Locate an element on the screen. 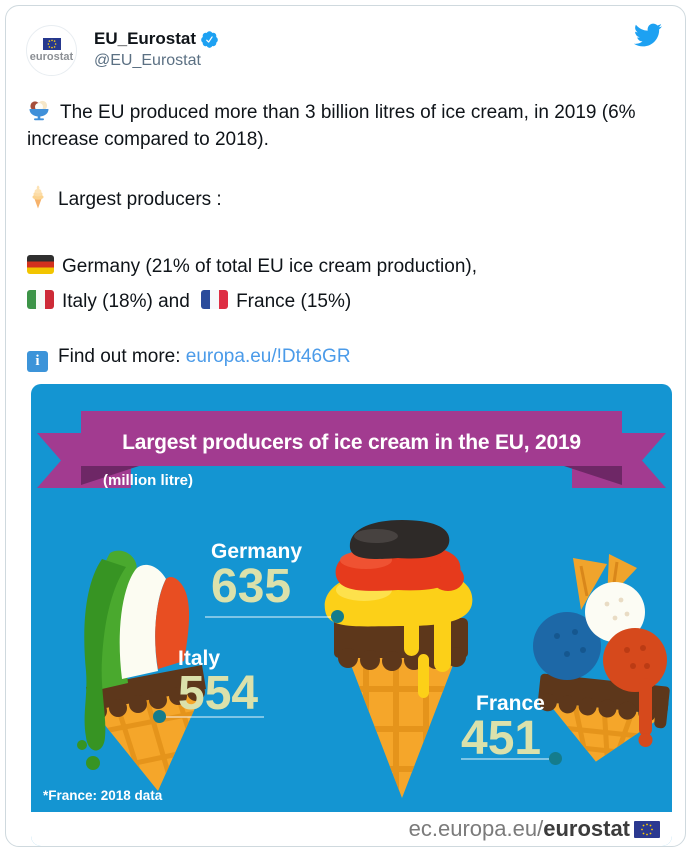 The height and width of the screenshot is (849, 691). unit-label: (million litre) is located at coordinates (148, 480).